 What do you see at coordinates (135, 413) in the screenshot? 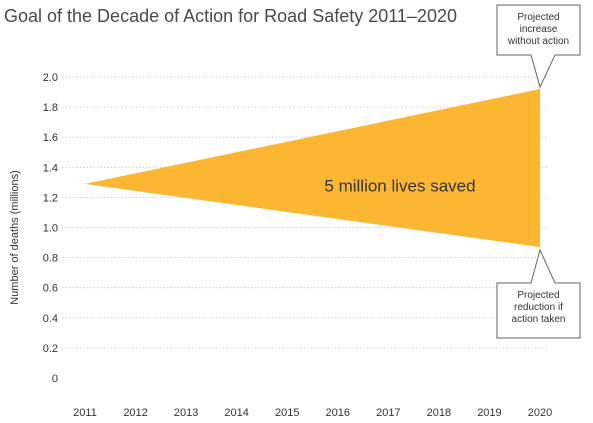
I see `x-tick-label: 2012` at bounding box center [135, 413].